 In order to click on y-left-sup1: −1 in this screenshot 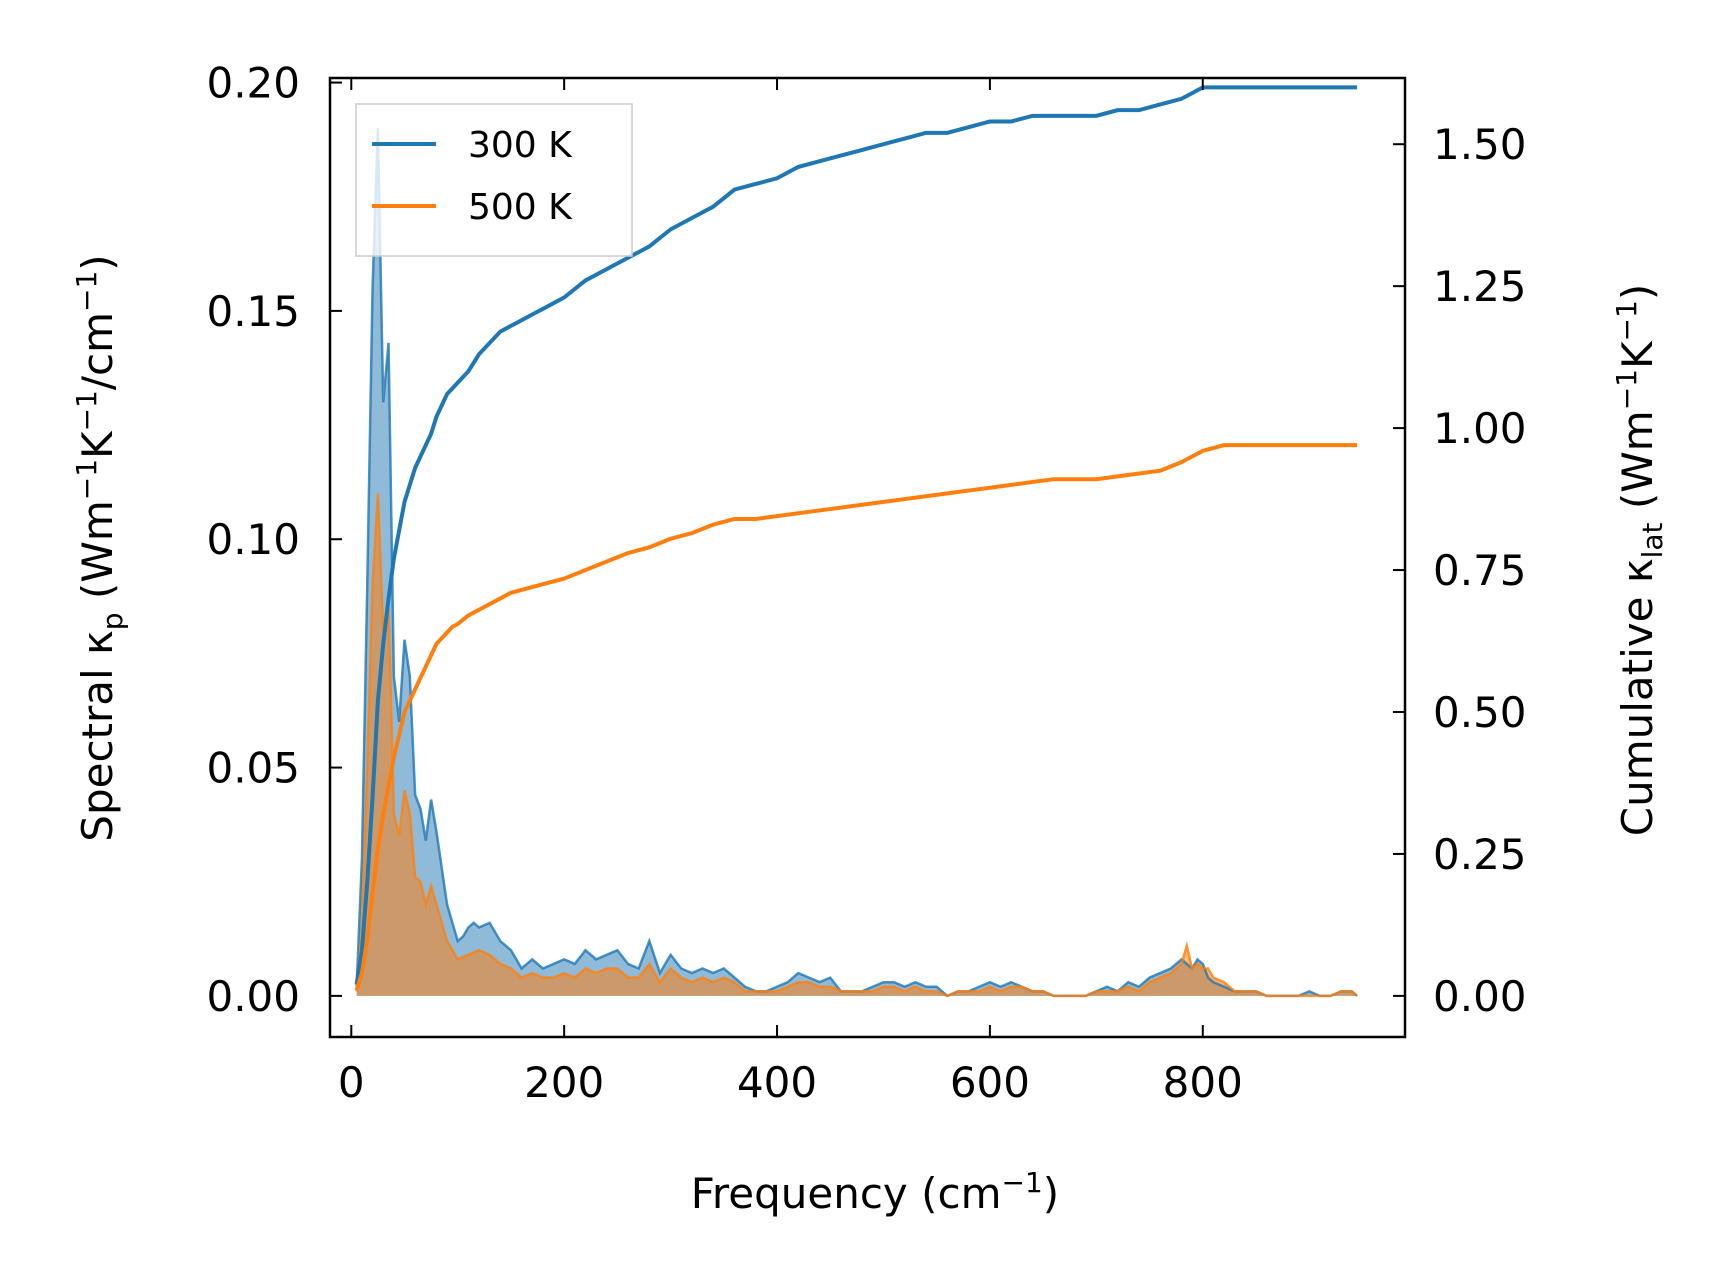, I will do `click(86, 479)`.